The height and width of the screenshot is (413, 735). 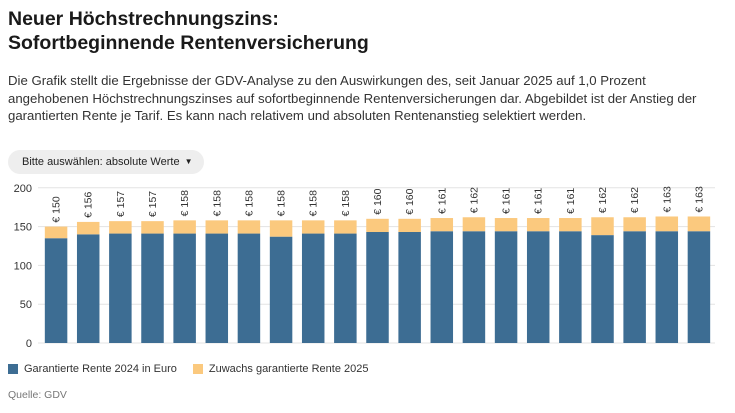 I want to click on source-note: Quelle: GDV, so click(x=37, y=395).